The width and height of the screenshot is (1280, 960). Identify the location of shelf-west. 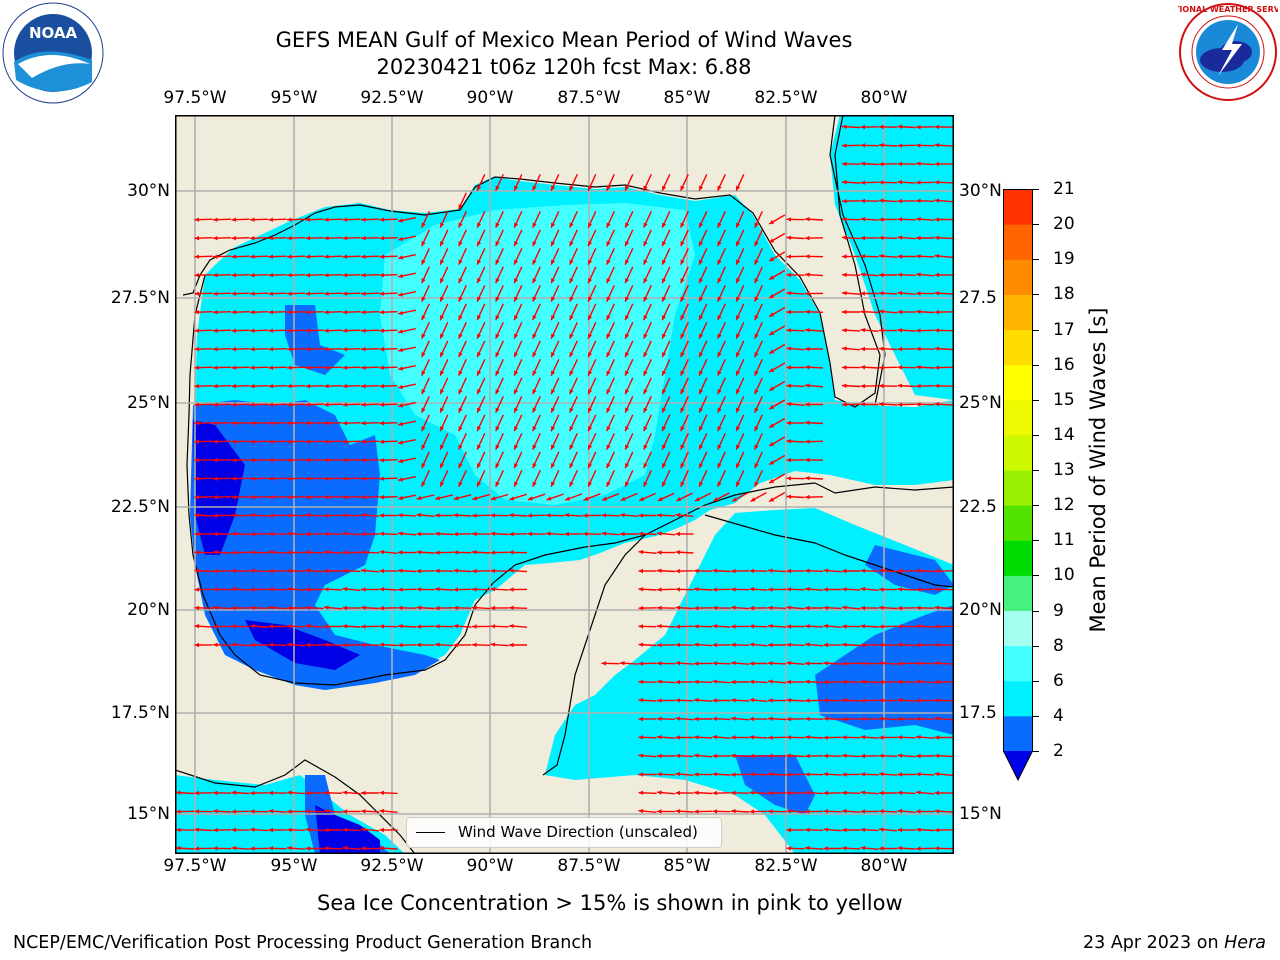
(315, 545).